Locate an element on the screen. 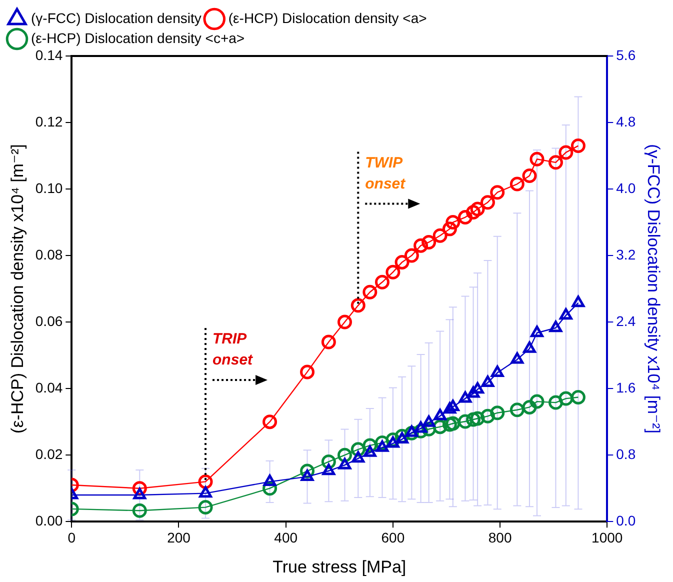  y-axis-title: (ε-HCP) Dislocation density x10⁴ [m⁻²] is located at coordinates (17, 289).